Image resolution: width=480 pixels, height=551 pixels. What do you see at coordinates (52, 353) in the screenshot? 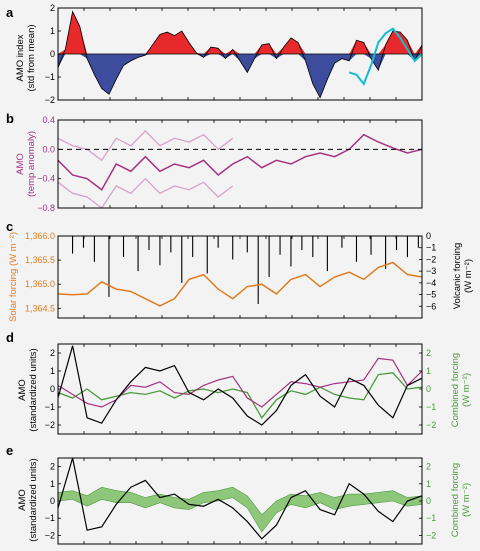
I see `panel-d-ytick-label: 2` at bounding box center [52, 353].